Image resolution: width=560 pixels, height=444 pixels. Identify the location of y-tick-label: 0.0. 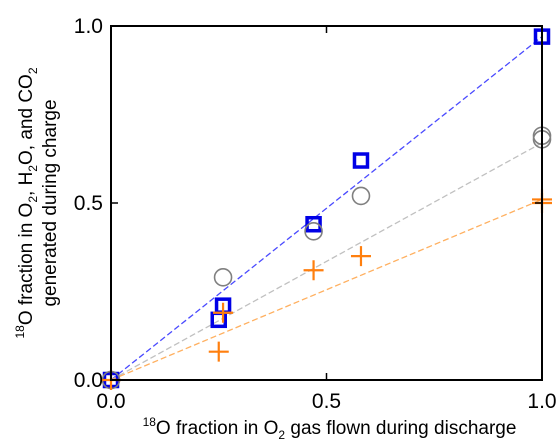
(88, 380).